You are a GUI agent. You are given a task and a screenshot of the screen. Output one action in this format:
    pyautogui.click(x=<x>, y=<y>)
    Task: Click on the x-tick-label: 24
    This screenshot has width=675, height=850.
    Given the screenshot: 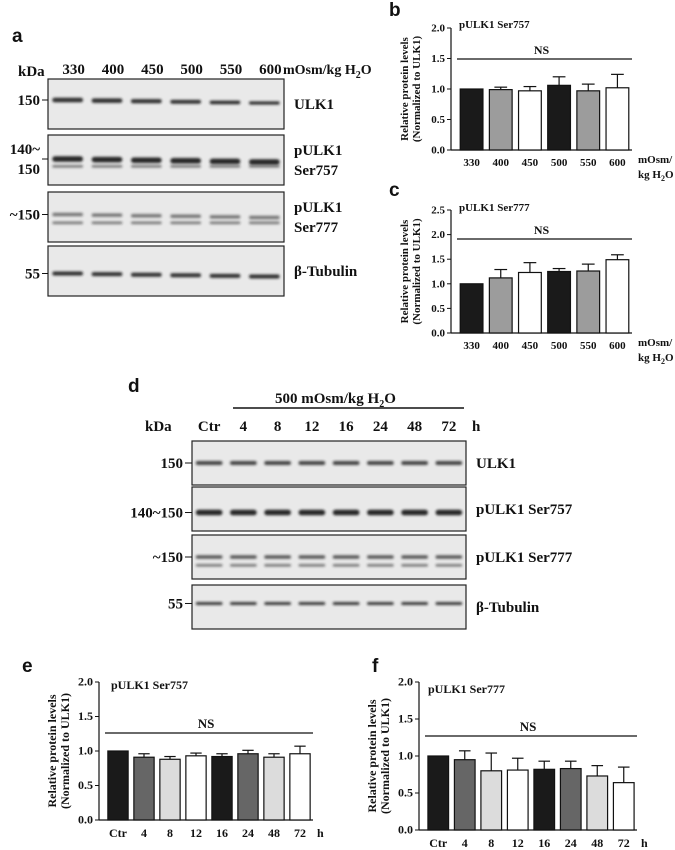 What is the action you would take?
    pyautogui.click(x=571, y=843)
    